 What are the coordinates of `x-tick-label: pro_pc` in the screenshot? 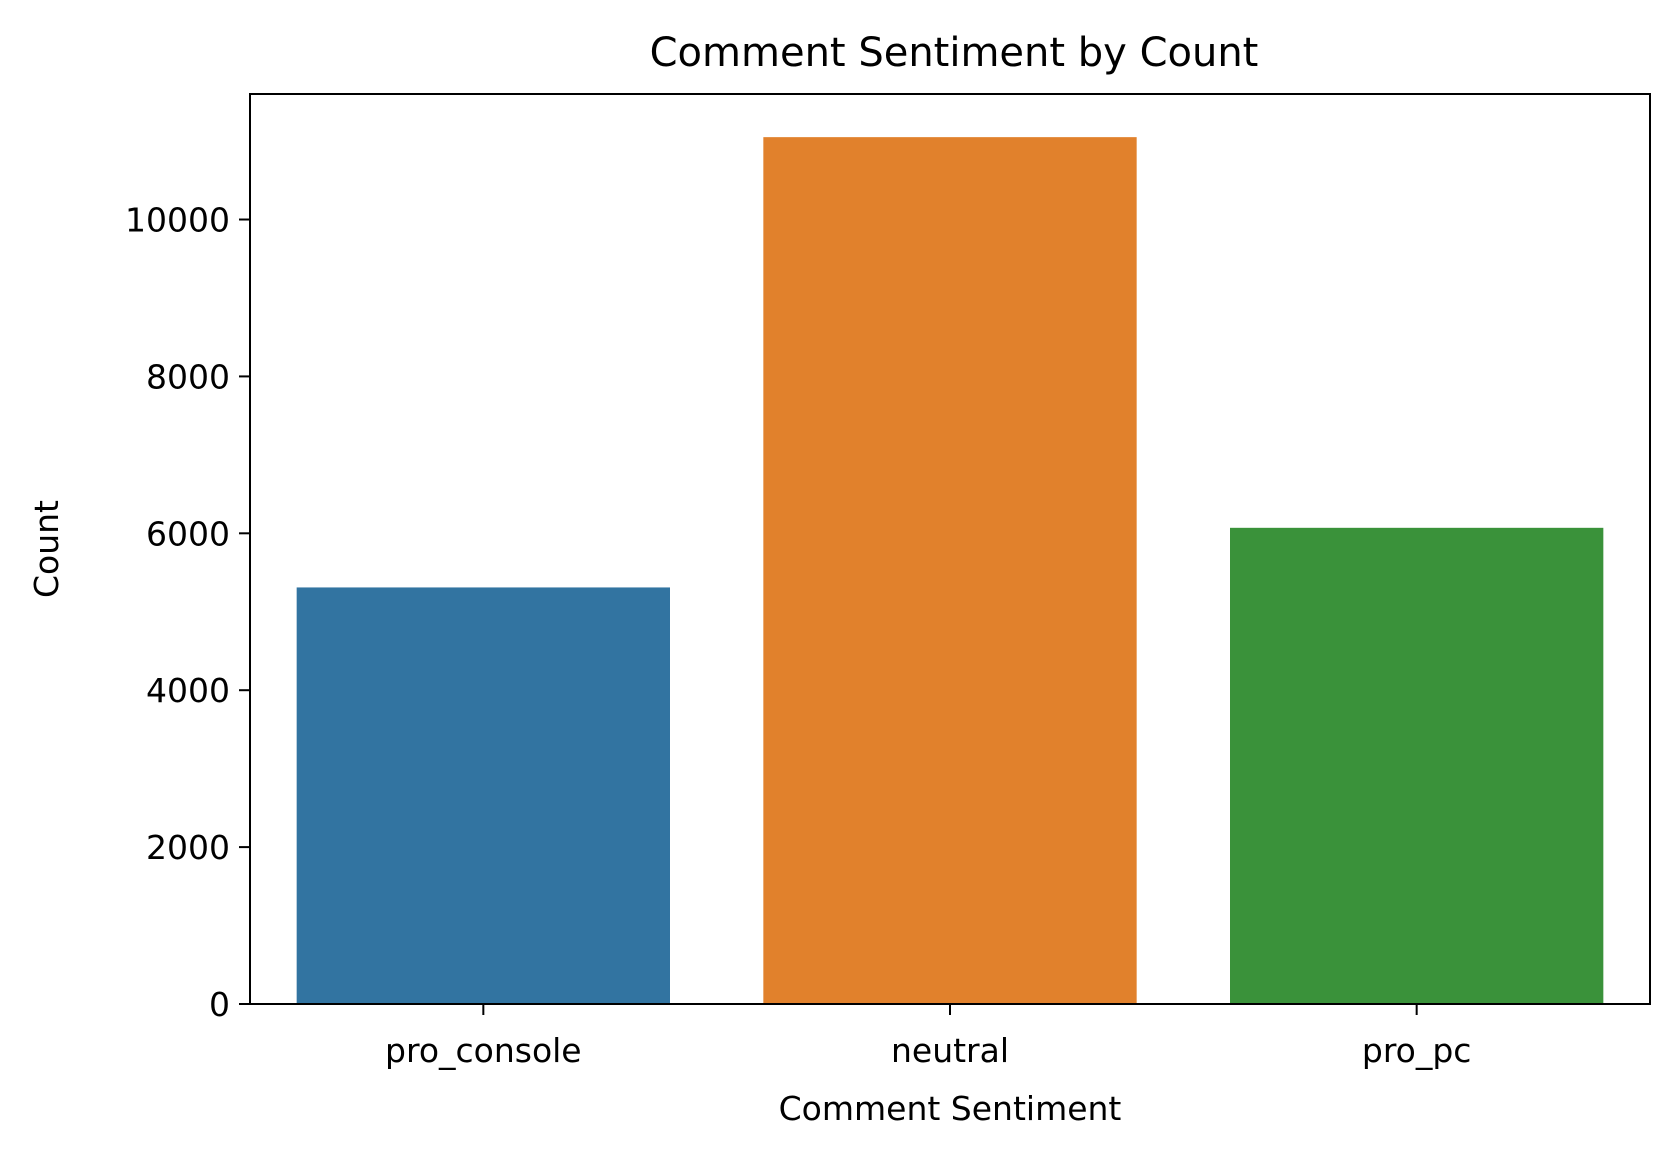 It's located at (1417, 1050).